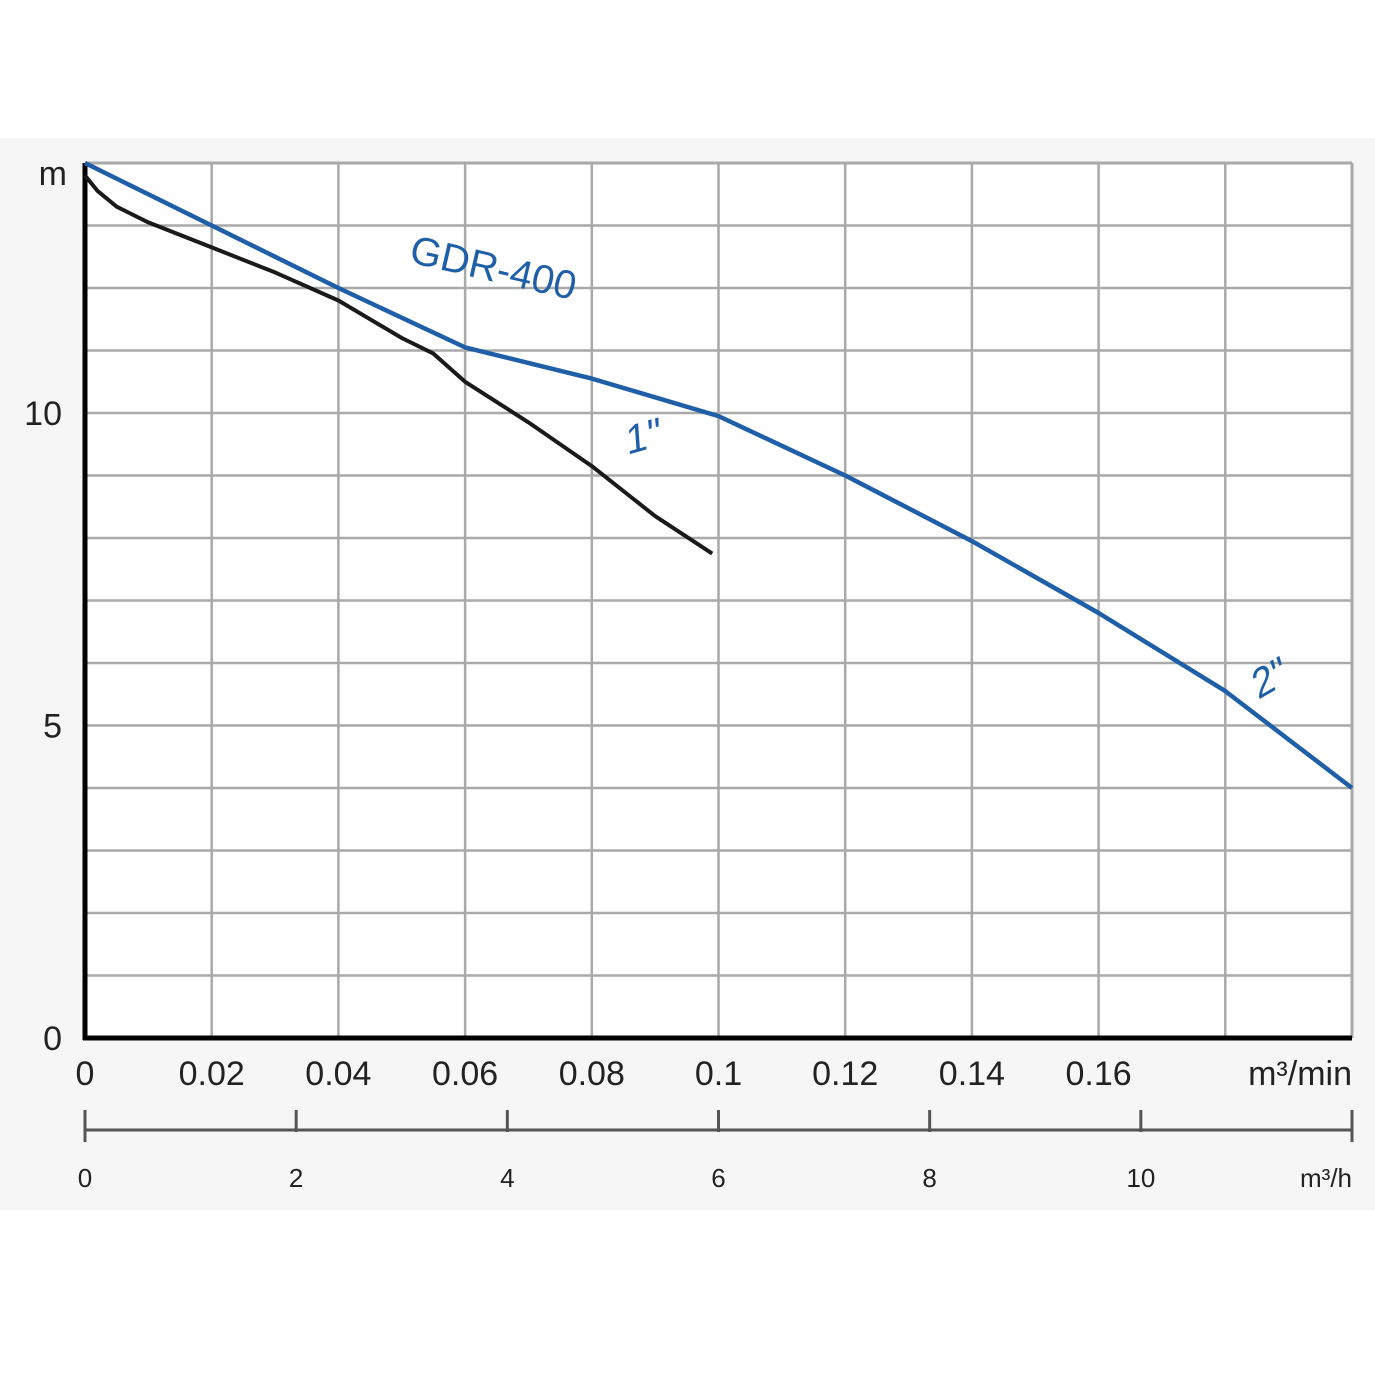 The height and width of the screenshot is (1375, 1375). What do you see at coordinates (1300, 1074) in the screenshot?
I see `x-axis-label: m³/min` at bounding box center [1300, 1074].